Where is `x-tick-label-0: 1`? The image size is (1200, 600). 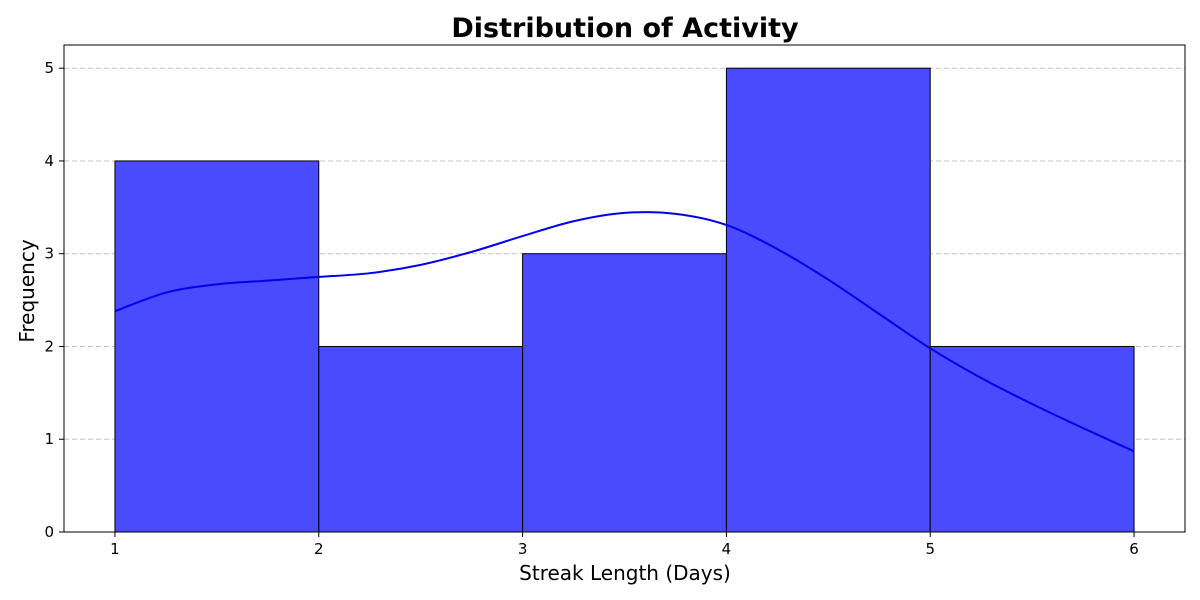 x-tick-label-0: 1 is located at coordinates (115, 549).